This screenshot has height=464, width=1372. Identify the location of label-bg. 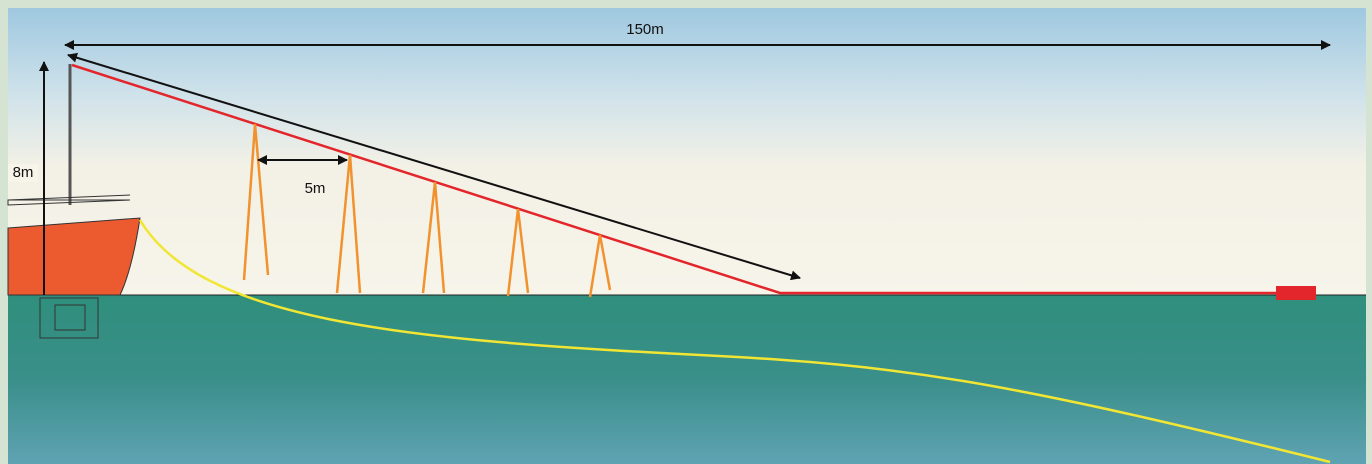
(23, 173).